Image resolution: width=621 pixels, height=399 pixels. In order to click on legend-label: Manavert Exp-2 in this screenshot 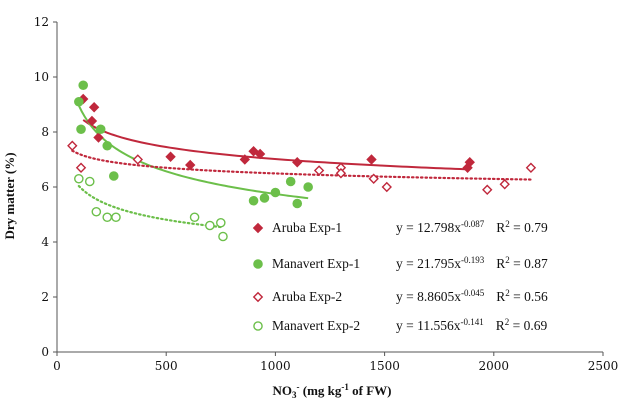, I will do `click(316, 325)`.